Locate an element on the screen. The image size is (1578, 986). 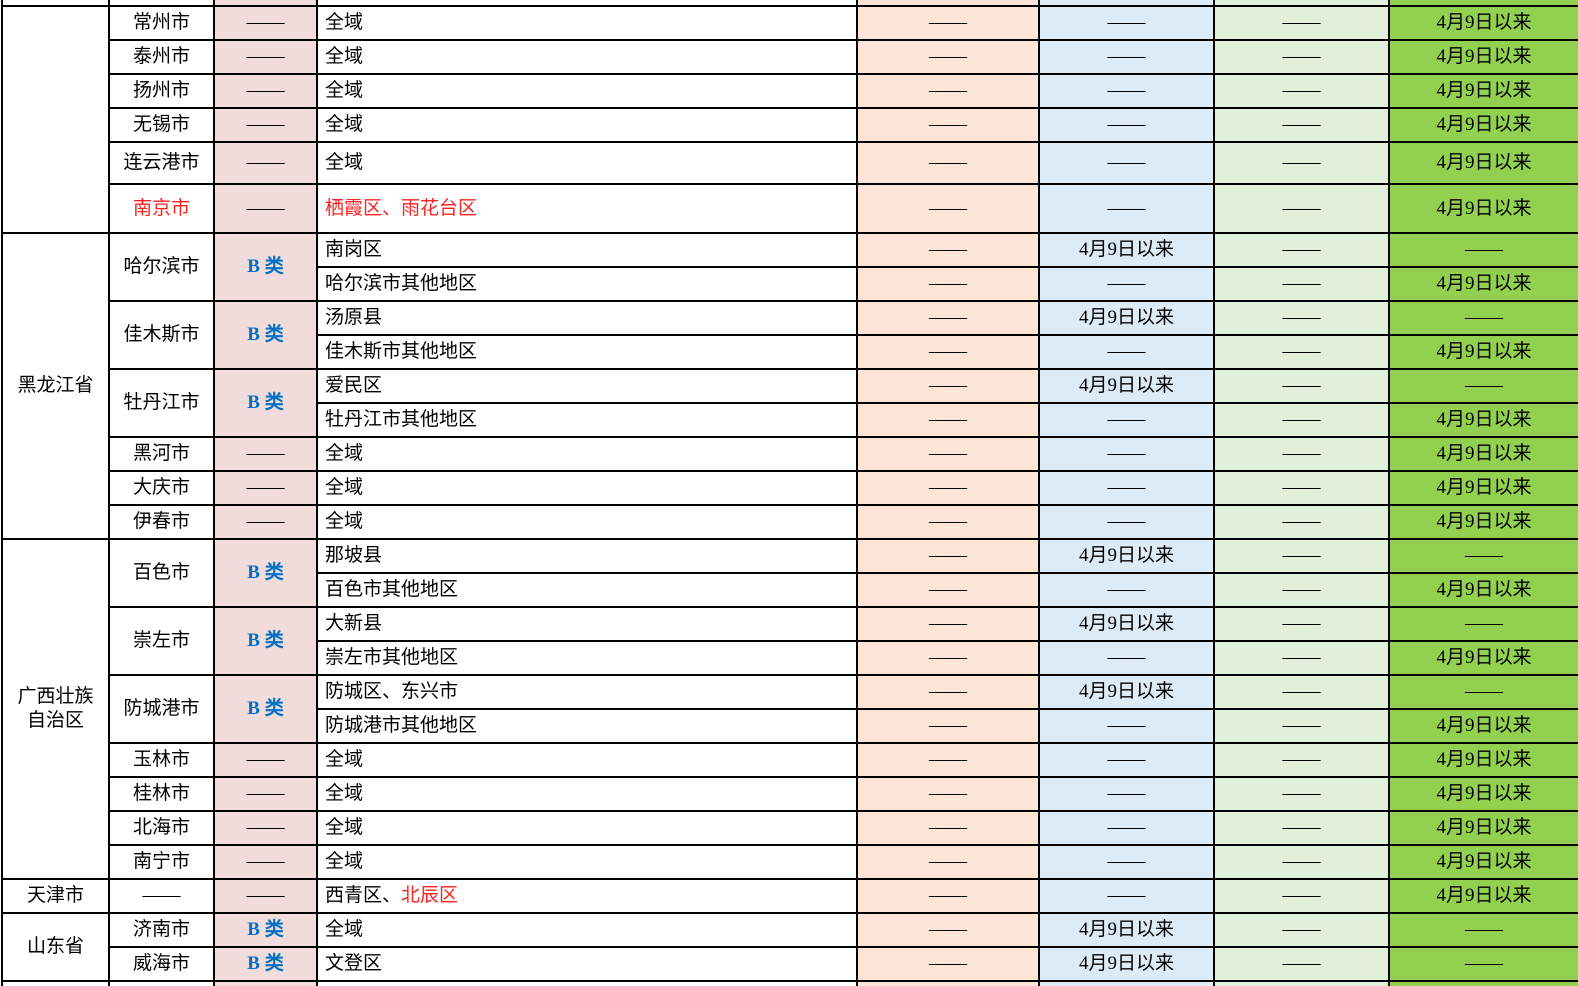
city-cell: 黑河市 is located at coordinates (161, 454).